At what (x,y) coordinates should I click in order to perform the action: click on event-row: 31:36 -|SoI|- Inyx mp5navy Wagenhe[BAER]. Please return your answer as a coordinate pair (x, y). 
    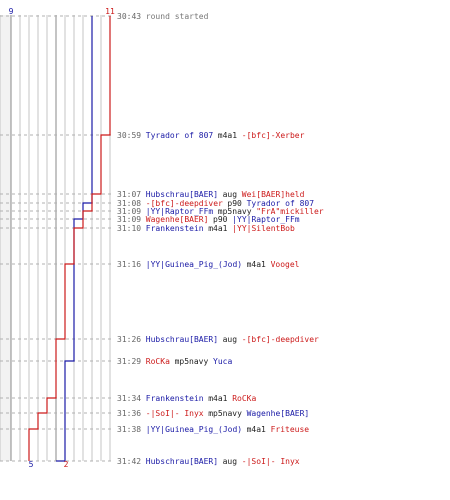
    Looking at the image, I should click on (213, 413).